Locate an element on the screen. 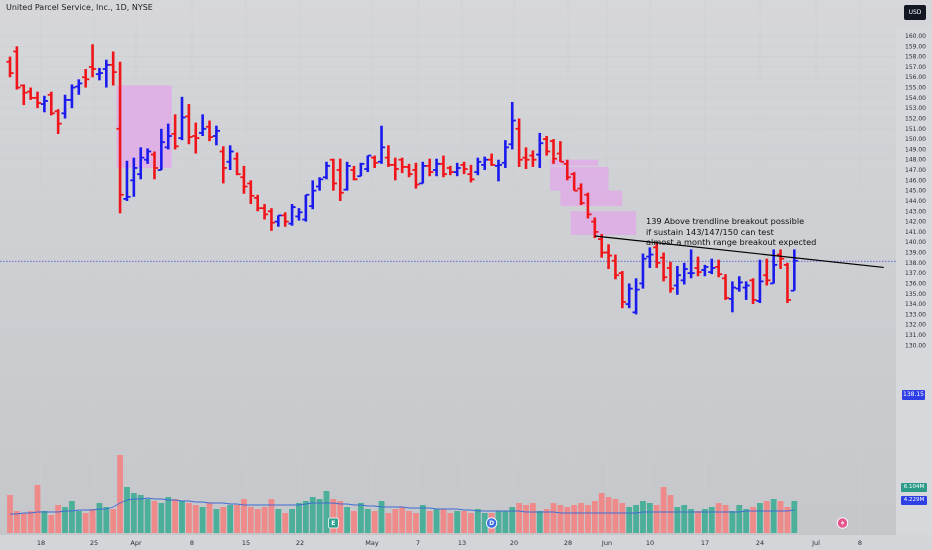 The width and height of the screenshot is (932, 550). date-tick-12: 10 is located at coordinates (650, 543).